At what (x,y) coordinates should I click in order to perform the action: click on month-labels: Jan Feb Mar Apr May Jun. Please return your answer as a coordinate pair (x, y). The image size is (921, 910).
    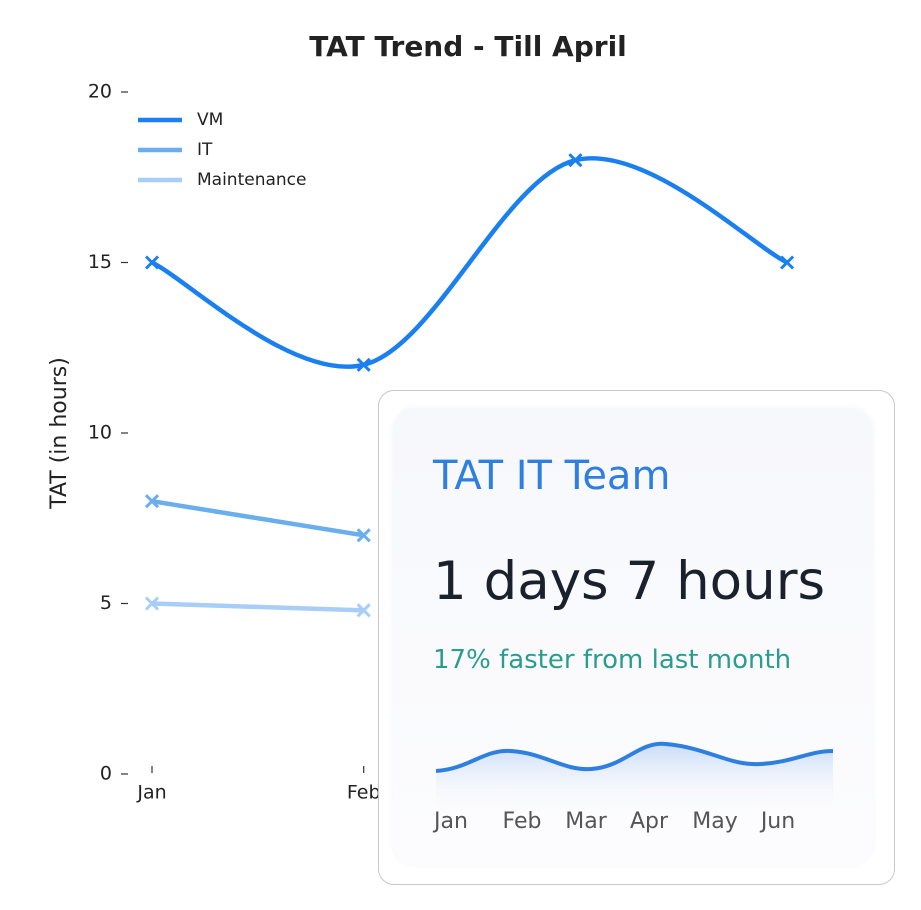
    Looking at the image, I should click on (636, 824).